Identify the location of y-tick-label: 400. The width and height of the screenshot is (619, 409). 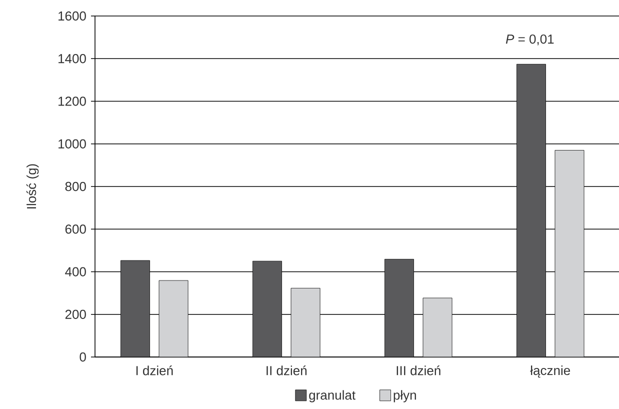
(75, 271).